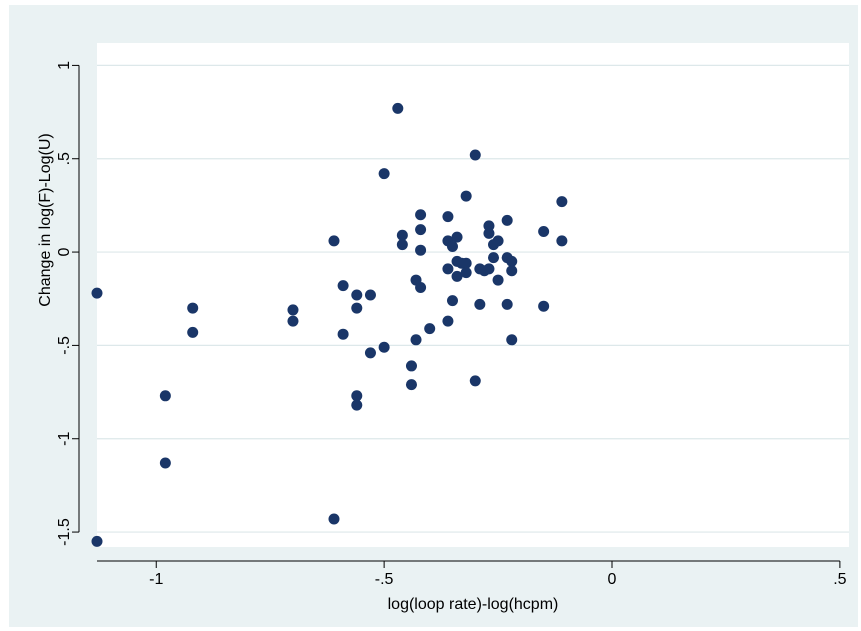 The image size is (861, 631). I want to click on x-axis: -1 -.5 0 .5, so click(472, 574).